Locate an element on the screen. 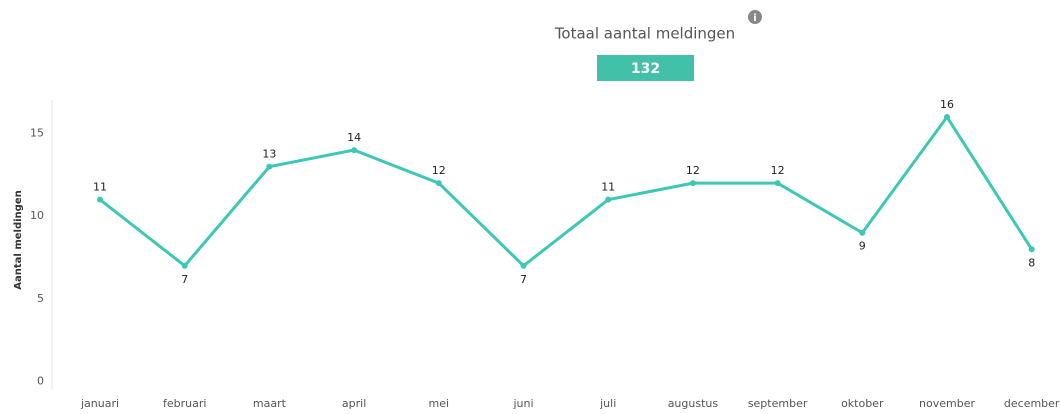 The image size is (1060, 414). kpi-value: 132 is located at coordinates (645, 69).